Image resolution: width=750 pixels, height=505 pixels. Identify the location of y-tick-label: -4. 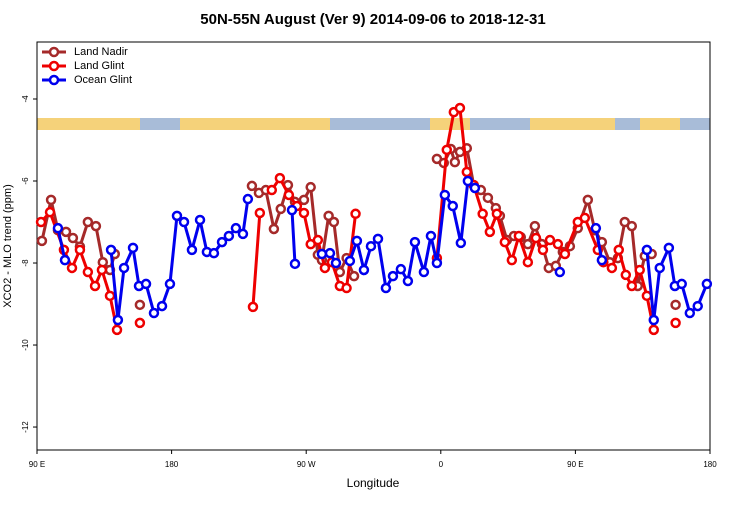
(25, 99).